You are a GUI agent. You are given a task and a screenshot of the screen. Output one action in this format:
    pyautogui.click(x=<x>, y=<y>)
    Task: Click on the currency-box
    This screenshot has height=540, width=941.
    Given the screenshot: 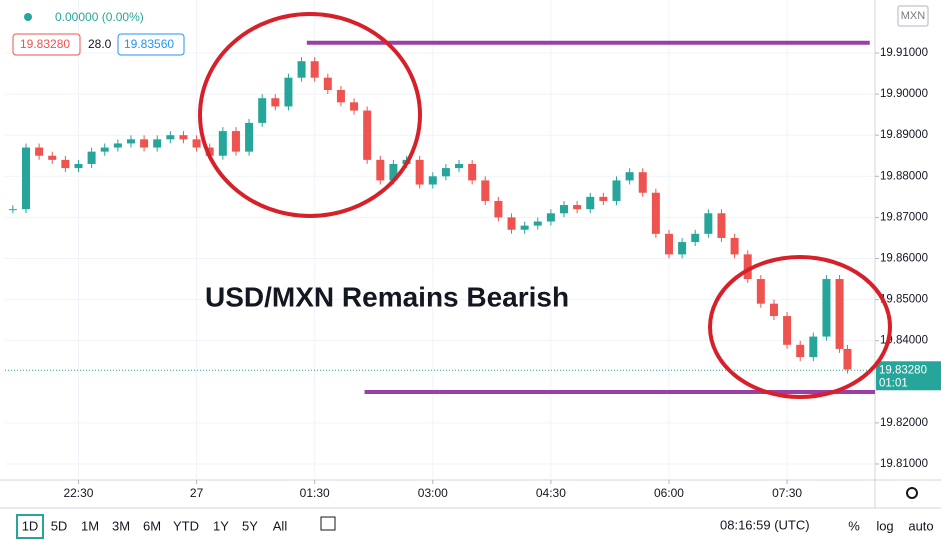 What is the action you would take?
    pyautogui.click(x=913, y=16)
    